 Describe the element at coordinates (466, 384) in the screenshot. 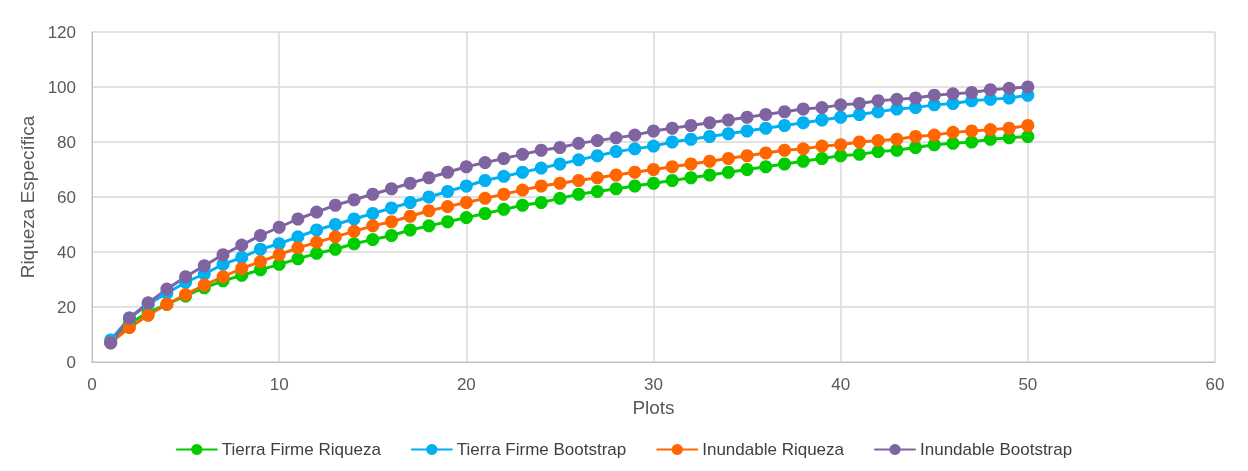

I see `x-tick-label: 20` at that location.